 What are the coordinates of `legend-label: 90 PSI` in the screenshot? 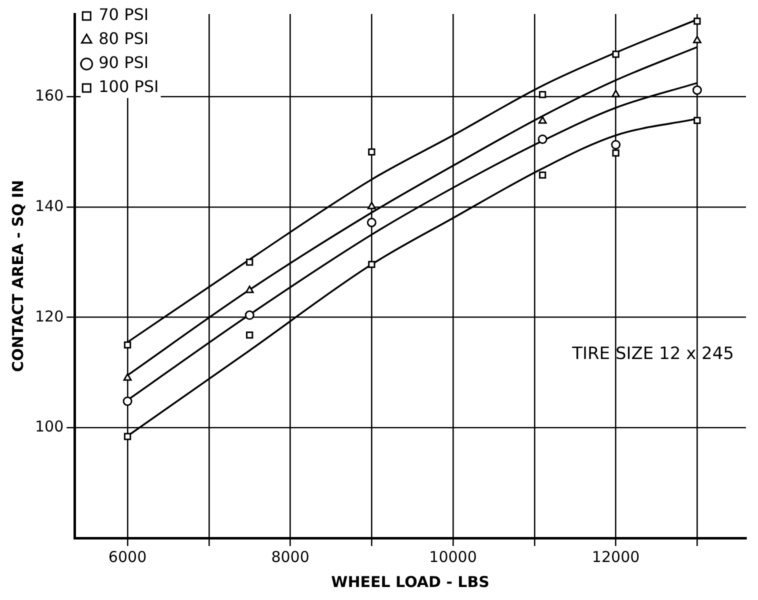 It's located at (123, 62).